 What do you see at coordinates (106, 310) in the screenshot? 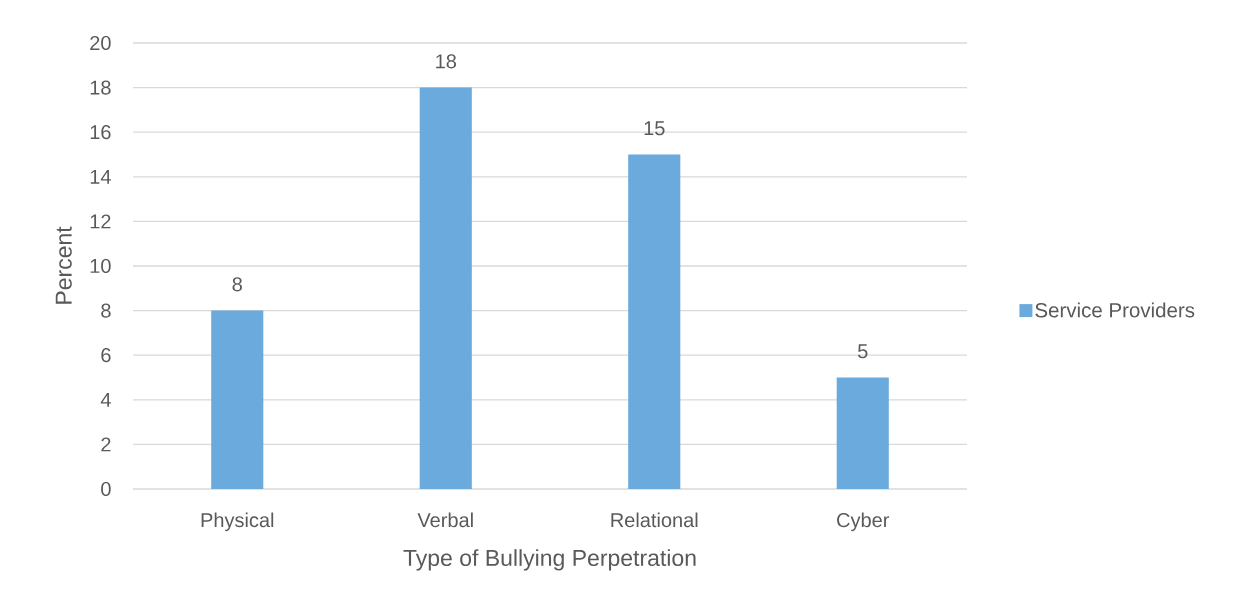
I see `y-tick-label: 8` at bounding box center [106, 310].